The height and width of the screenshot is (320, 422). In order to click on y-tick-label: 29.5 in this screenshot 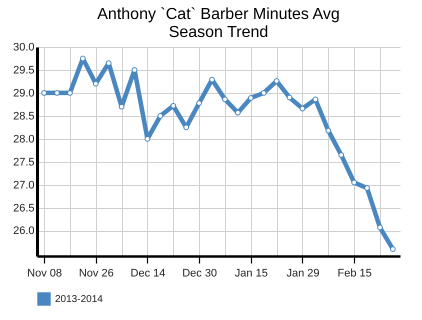, I will do `click(23, 70)`.